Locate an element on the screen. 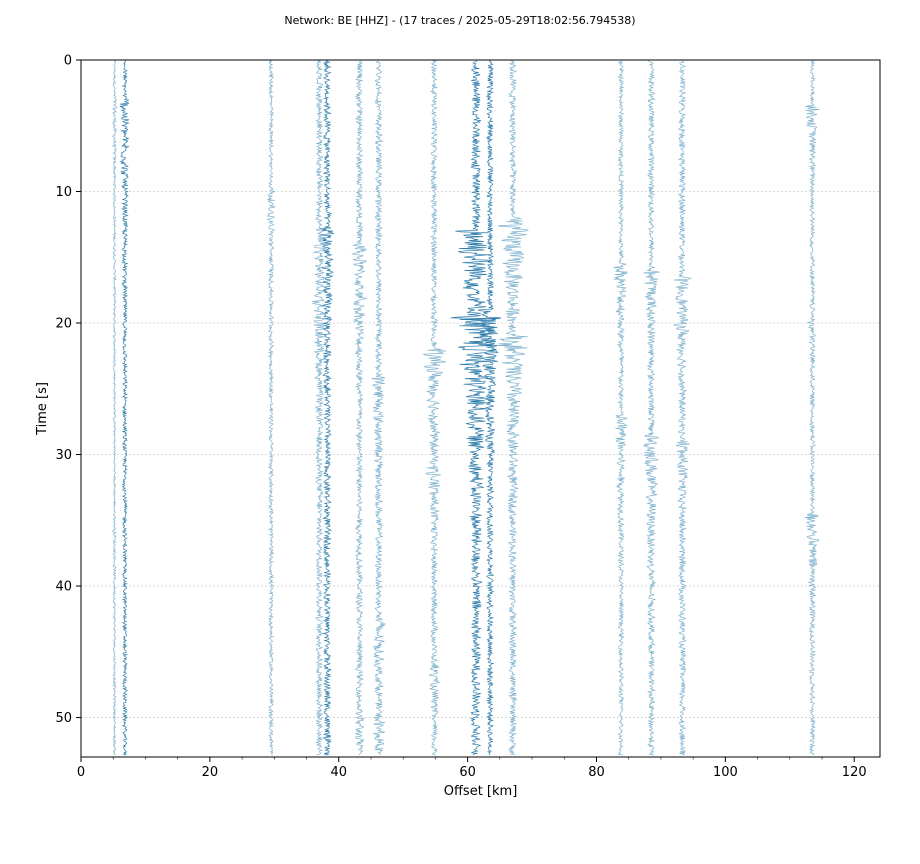 This screenshot has height=864, width=920. x-tick-label: 100 is located at coordinates (725, 772).